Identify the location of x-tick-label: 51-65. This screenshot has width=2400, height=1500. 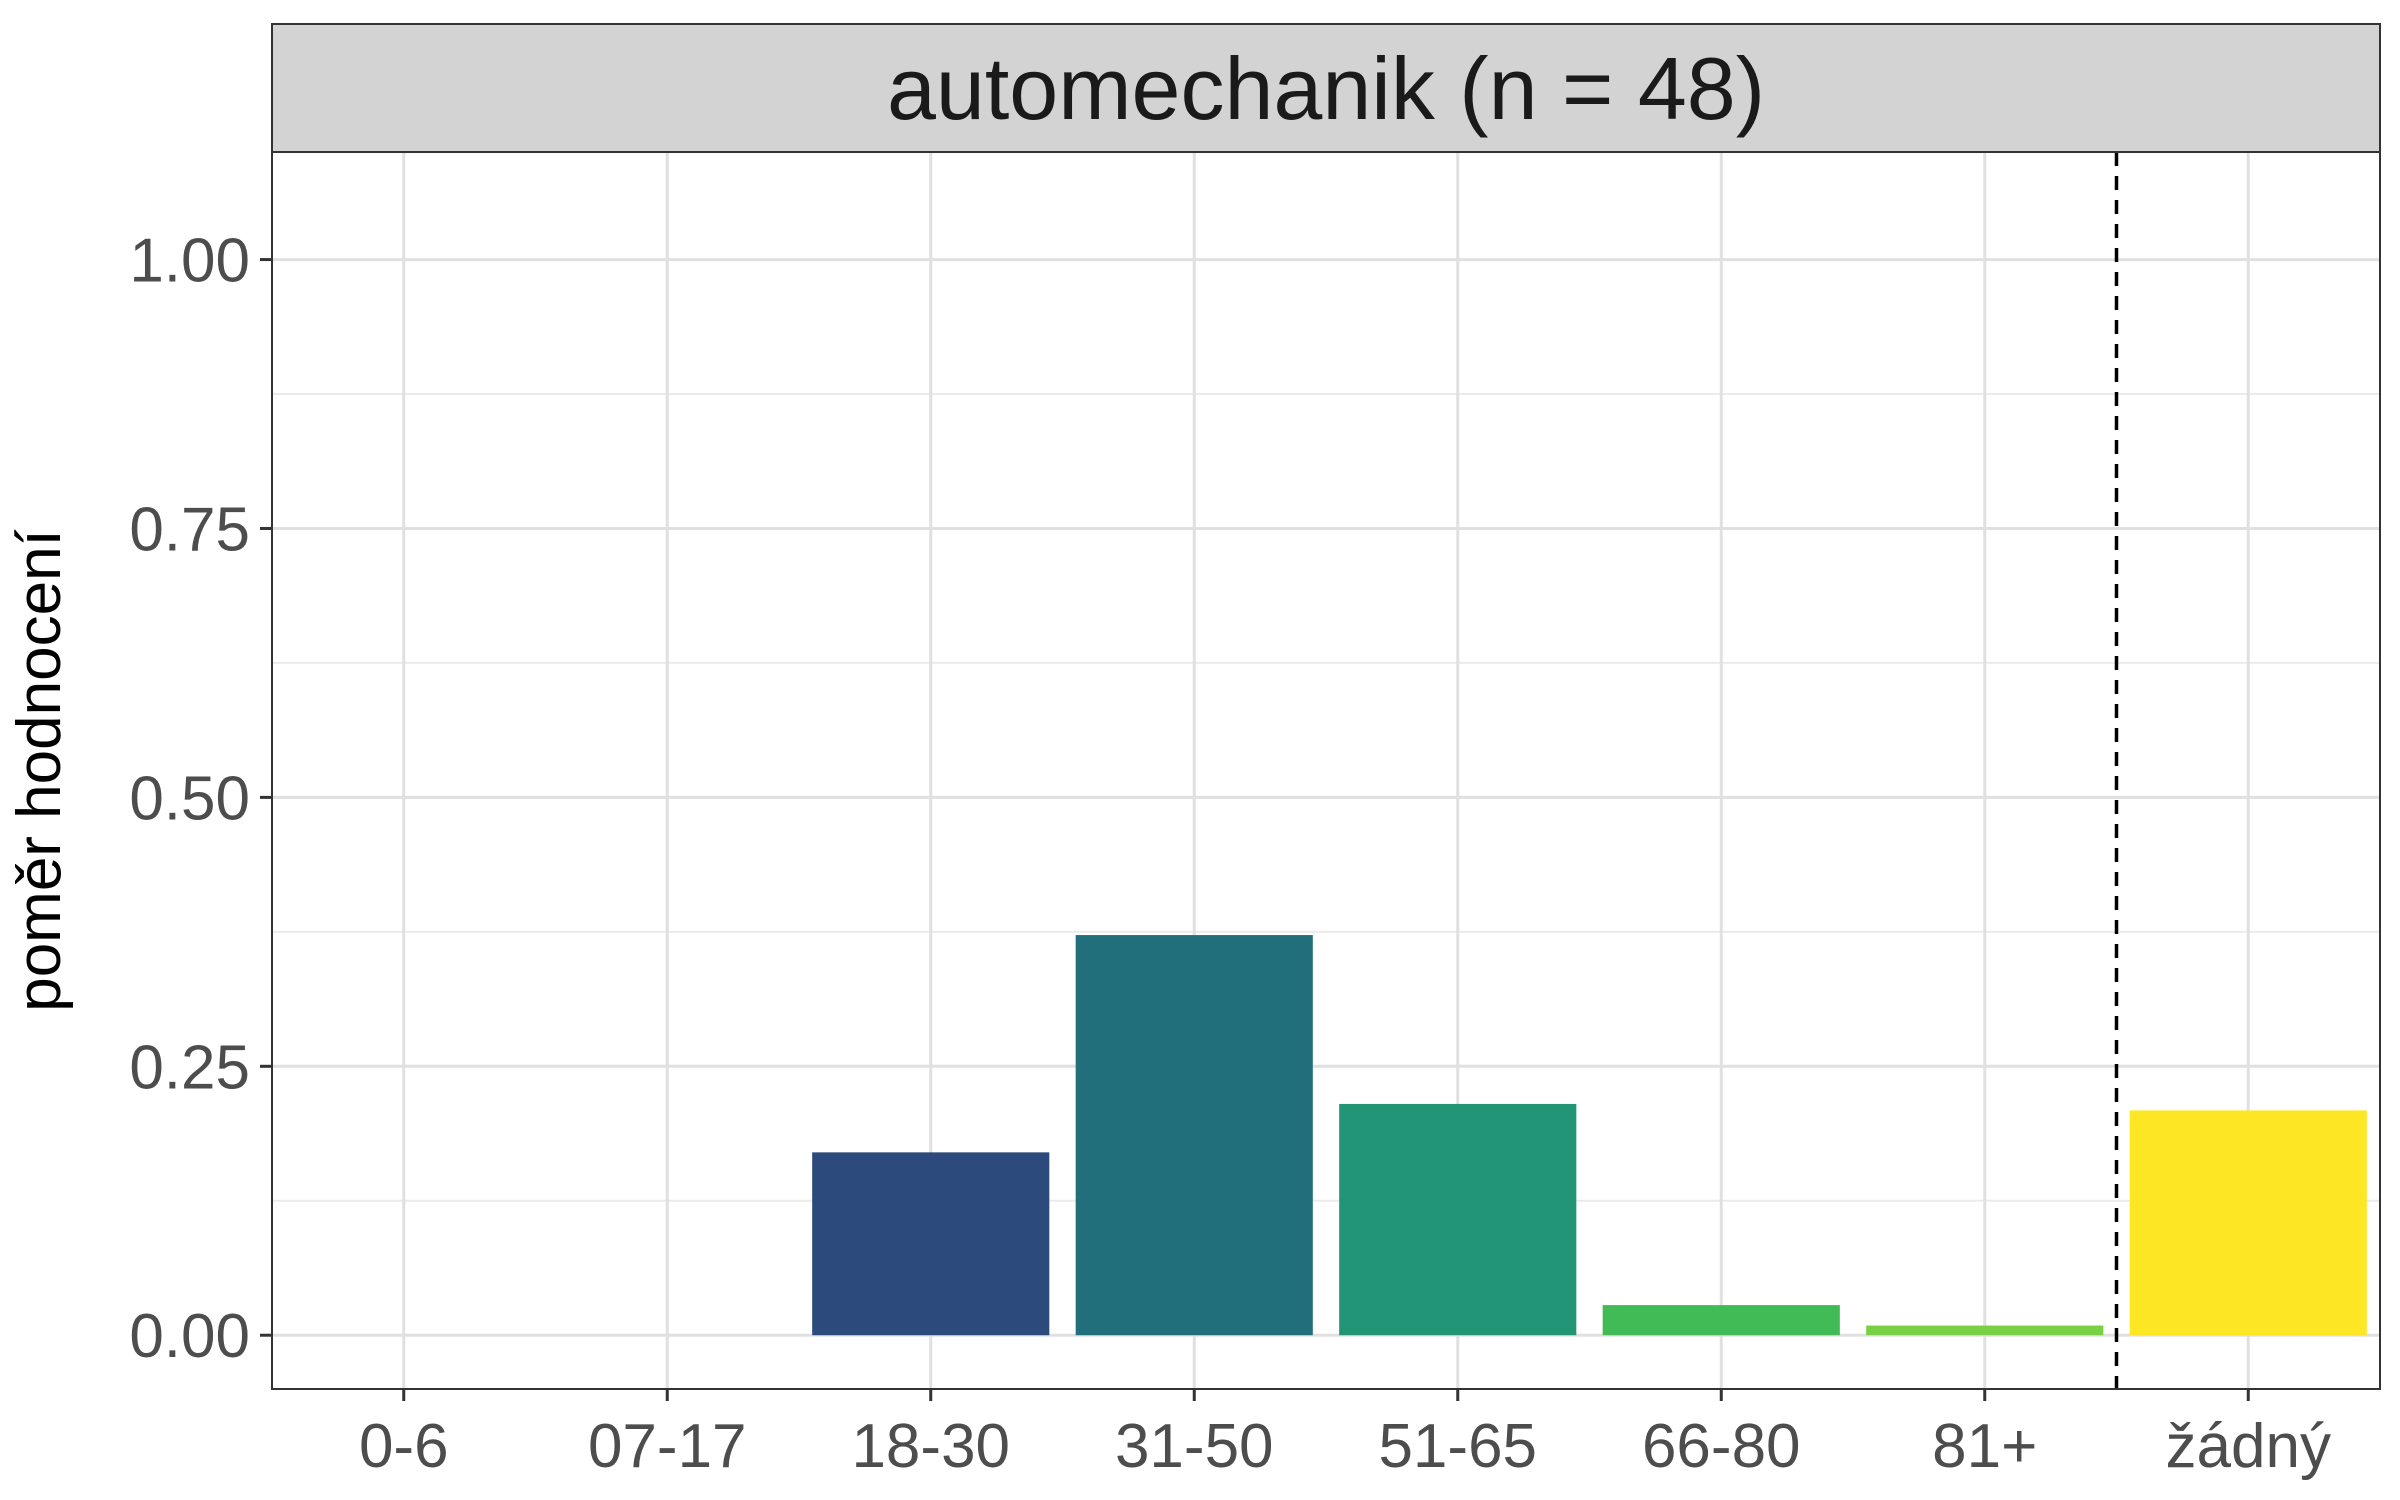
(1457, 1446).